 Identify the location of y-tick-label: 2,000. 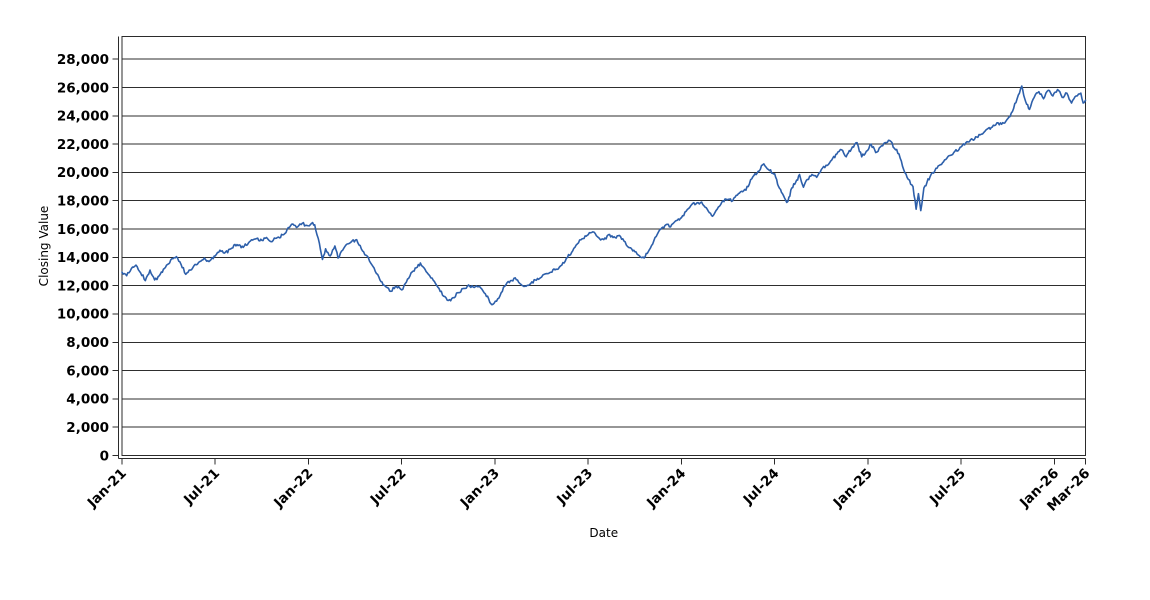
(87, 428).